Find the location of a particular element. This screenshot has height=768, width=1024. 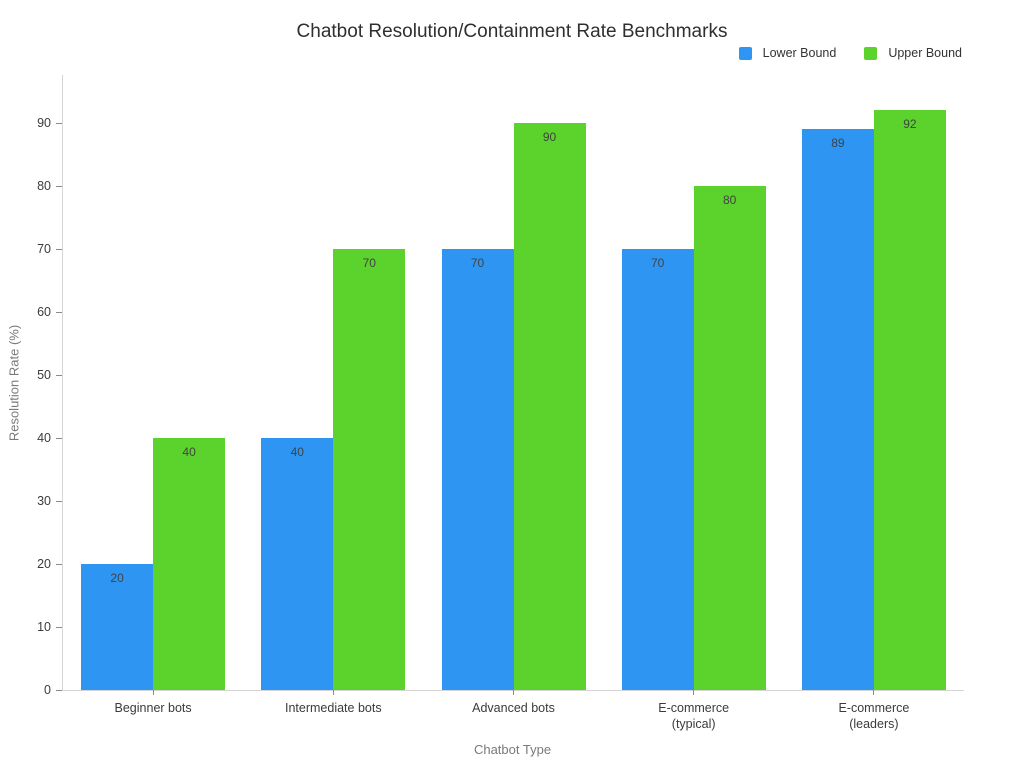

legend-label: Upper Bound is located at coordinates (925, 53).